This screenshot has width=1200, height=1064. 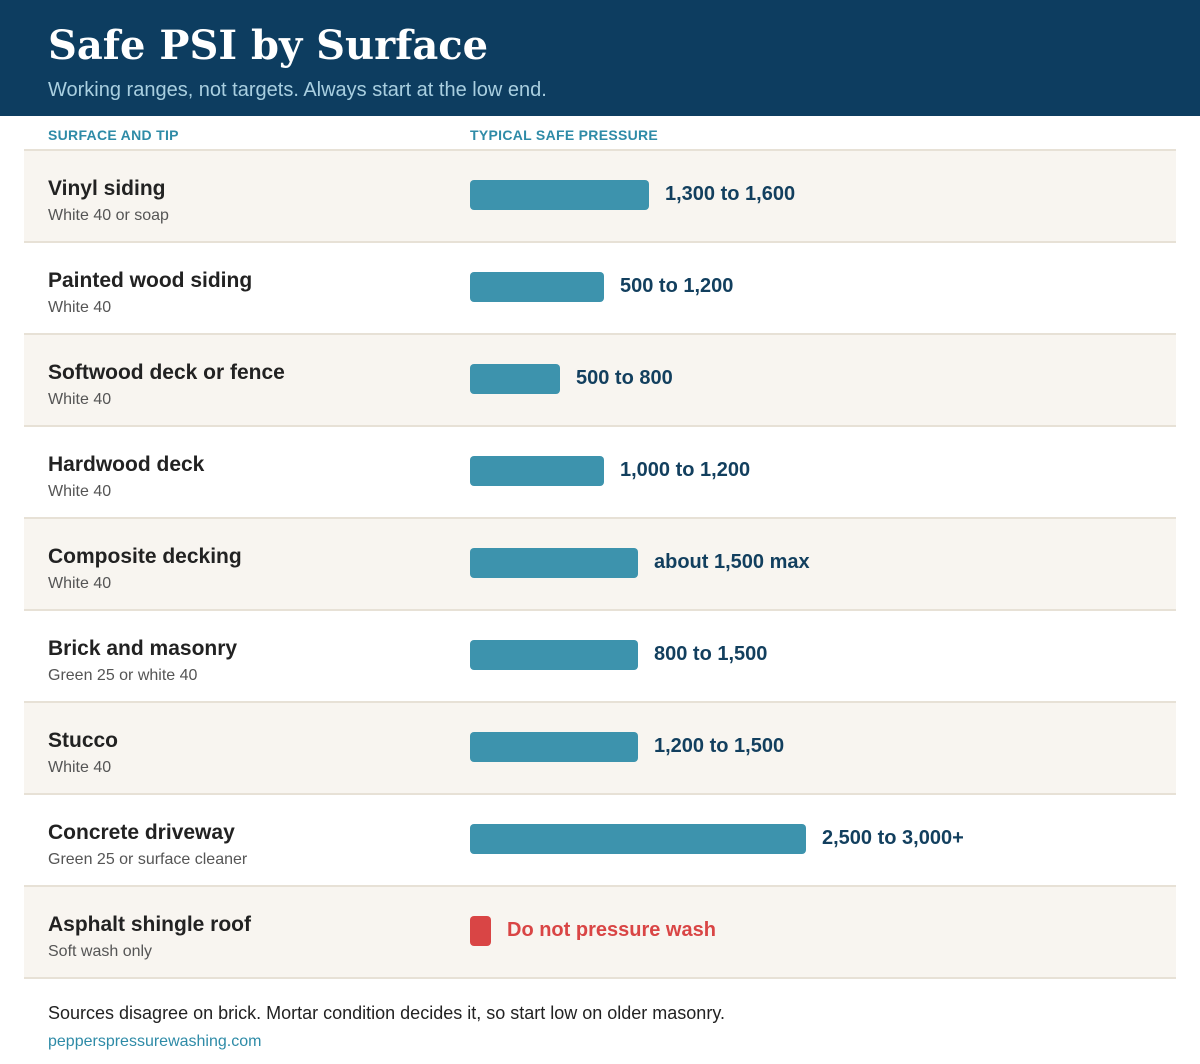 What do you see at coordinates (83, 740) in the screenshot?
I see `surface-name: Stucco` at bounding box center [83, 740].